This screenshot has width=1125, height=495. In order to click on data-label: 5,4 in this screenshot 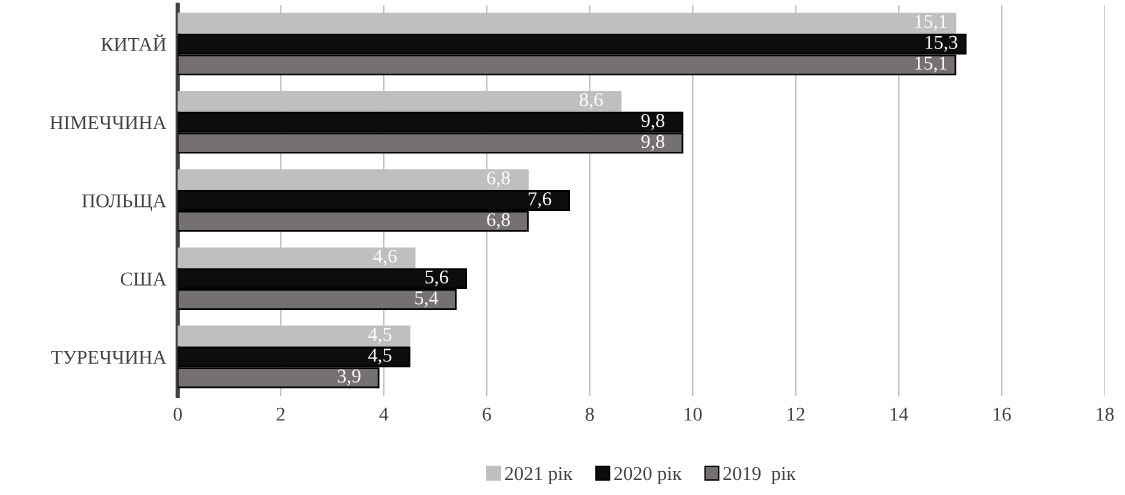, I will do `click(427, 299)`.